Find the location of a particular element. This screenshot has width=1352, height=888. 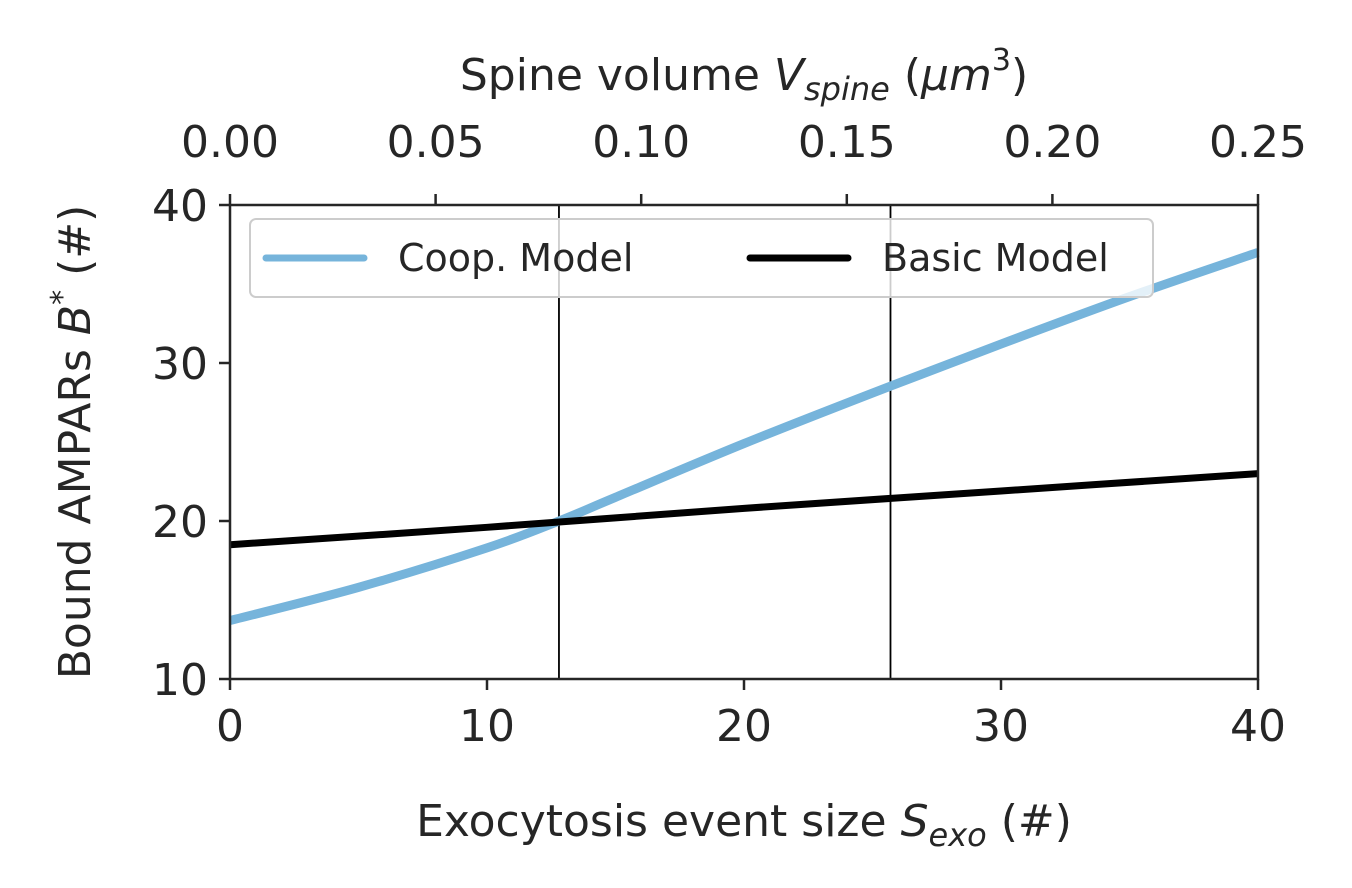

x-axis-label: Exocytosis event size Sexo (#) is located at coordinates (744, 825).